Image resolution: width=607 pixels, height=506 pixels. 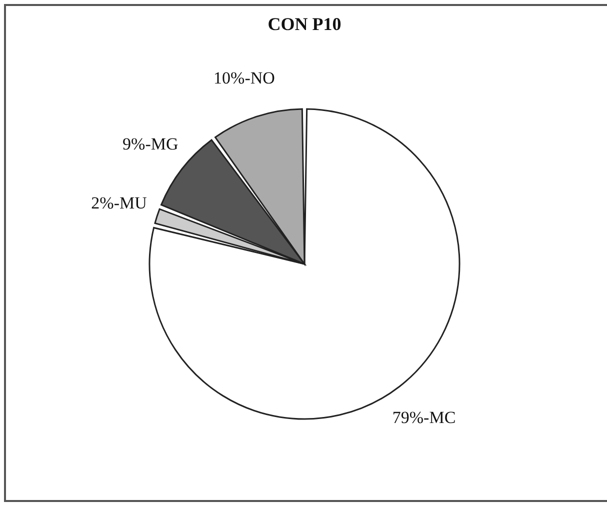 I want to click on slice-label: 2%-MU, so click(x=119, y=203).